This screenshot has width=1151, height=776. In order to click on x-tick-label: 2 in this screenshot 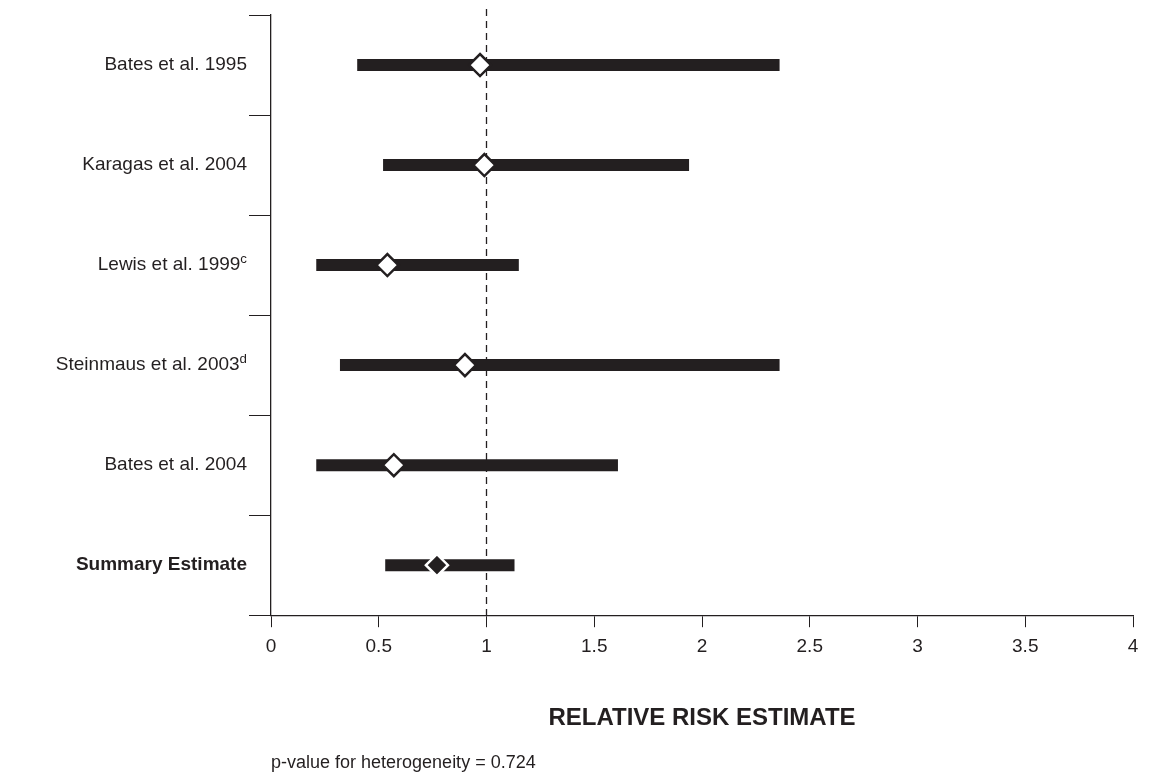, I will do `click(702, 645)`.